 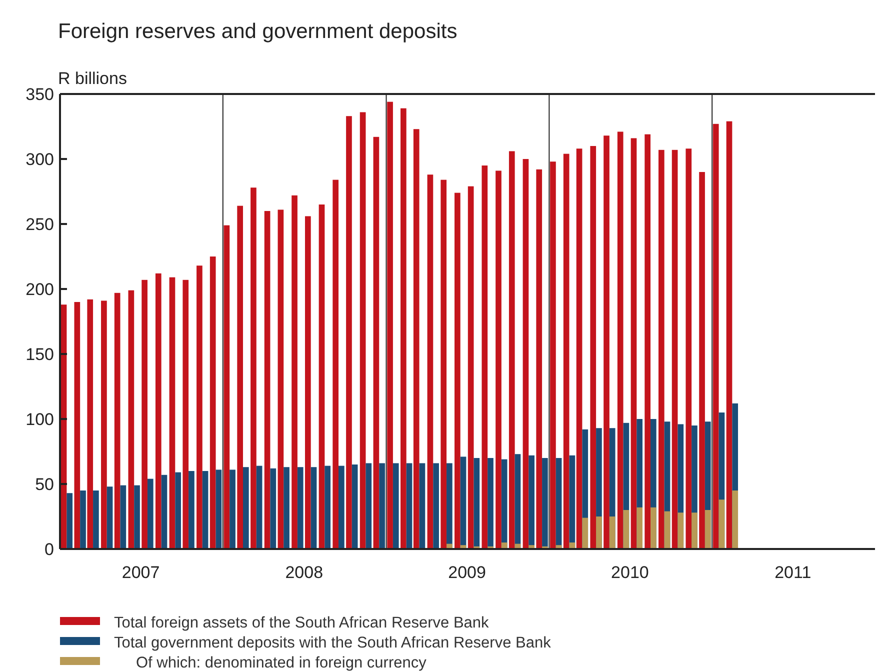 What do you see at coordinates (141, 572) in the screenshot?
I see `x-tick-label: 2007` at bounding box center [141, 572].